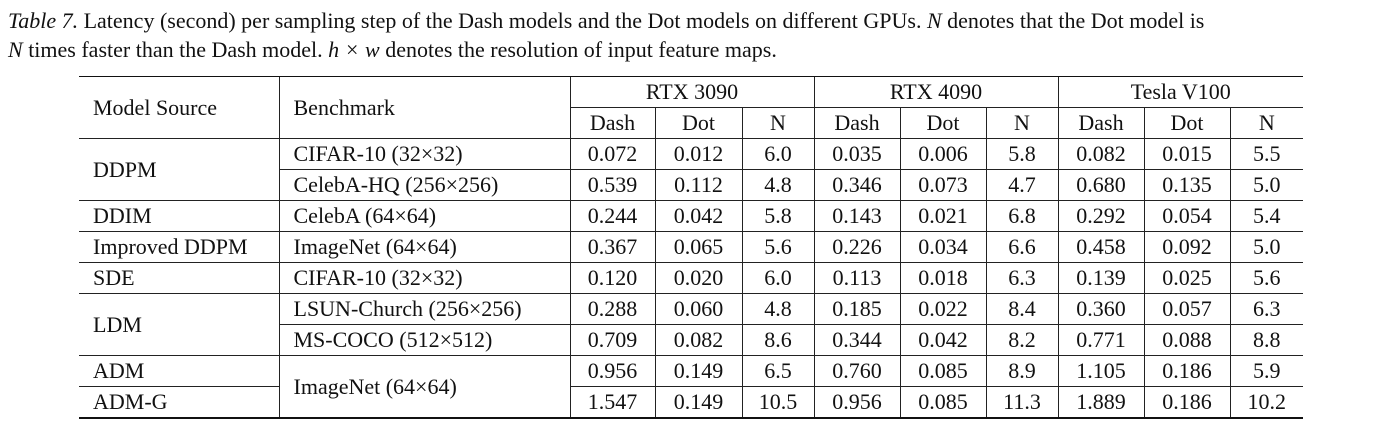 The height and width of the screenshot is (425, 1392). What do you see at coordinates (691, 92) in the screenshot?
I see `header-gpu-rtx3090: RTX 3090` at bounding box center [691, 92].